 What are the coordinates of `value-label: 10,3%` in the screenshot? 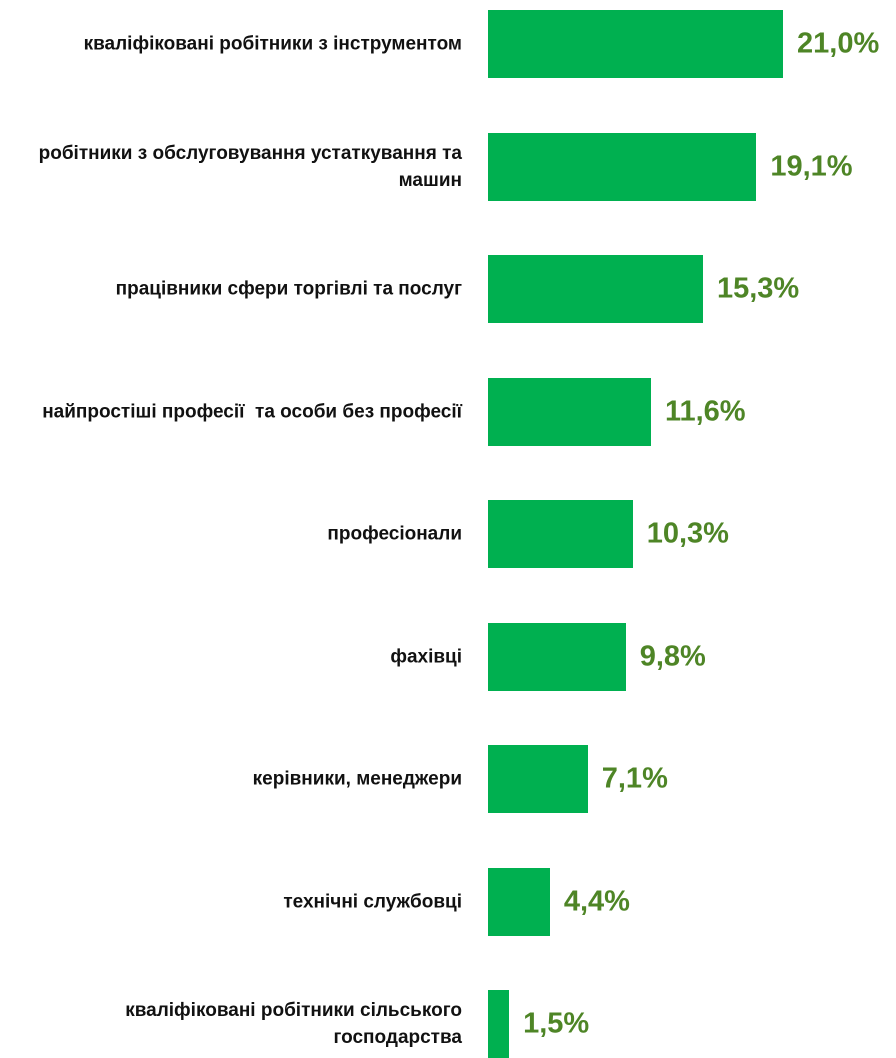 It's located at (687, 533).